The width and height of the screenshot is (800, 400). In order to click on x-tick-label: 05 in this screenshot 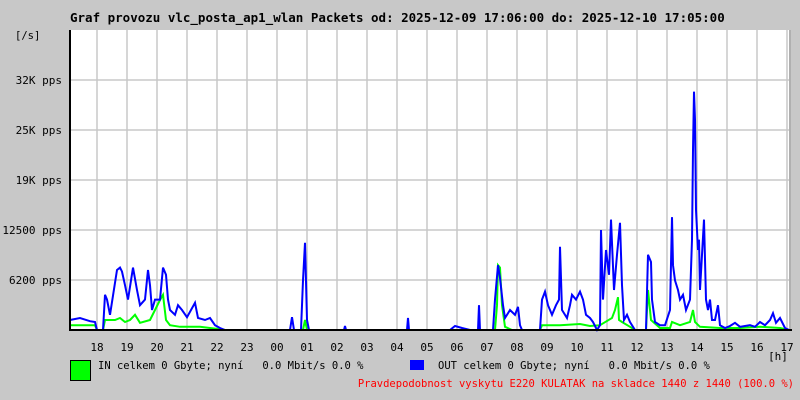, I will do `click(426, 347)`.